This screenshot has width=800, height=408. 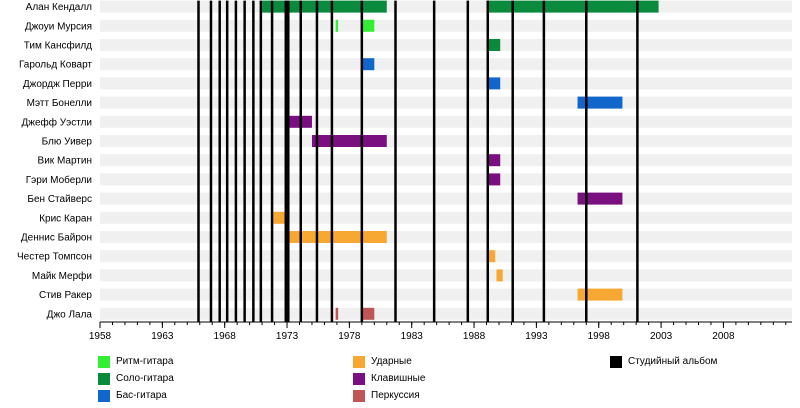 I want to click on tick-label: 1973, so click(x=287, y=336).